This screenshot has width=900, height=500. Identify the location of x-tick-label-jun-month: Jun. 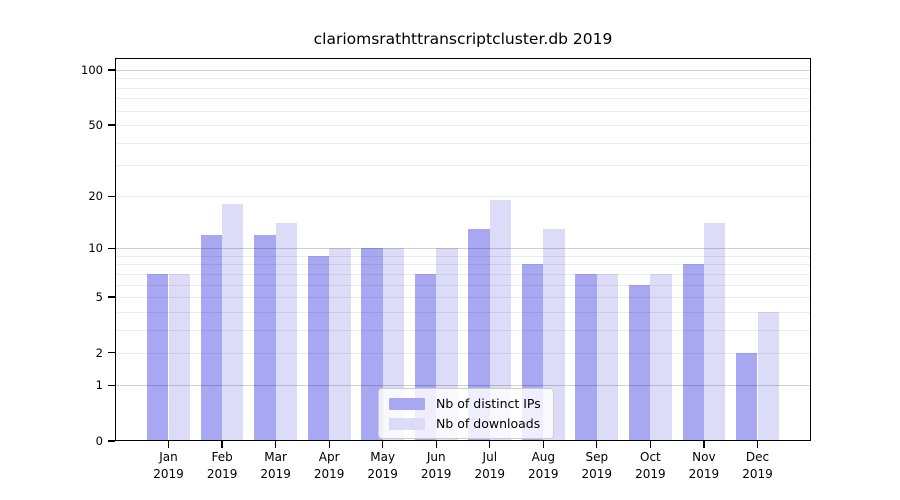
(436, 457).